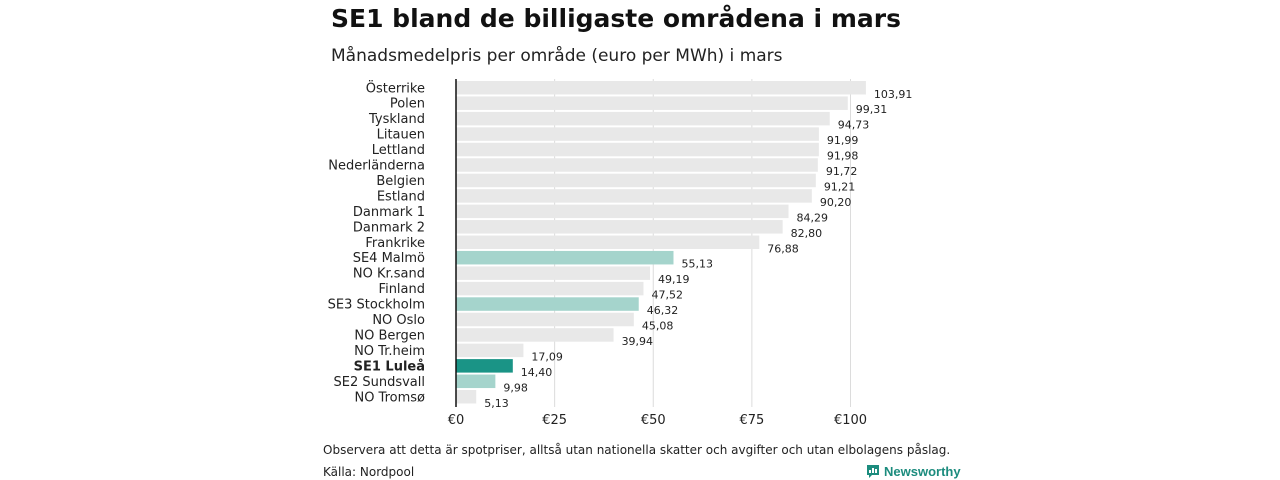  Describe the element at coordinates (389, 366) in the screenshot. I see `category-label: SE1 Luleå` at that location.